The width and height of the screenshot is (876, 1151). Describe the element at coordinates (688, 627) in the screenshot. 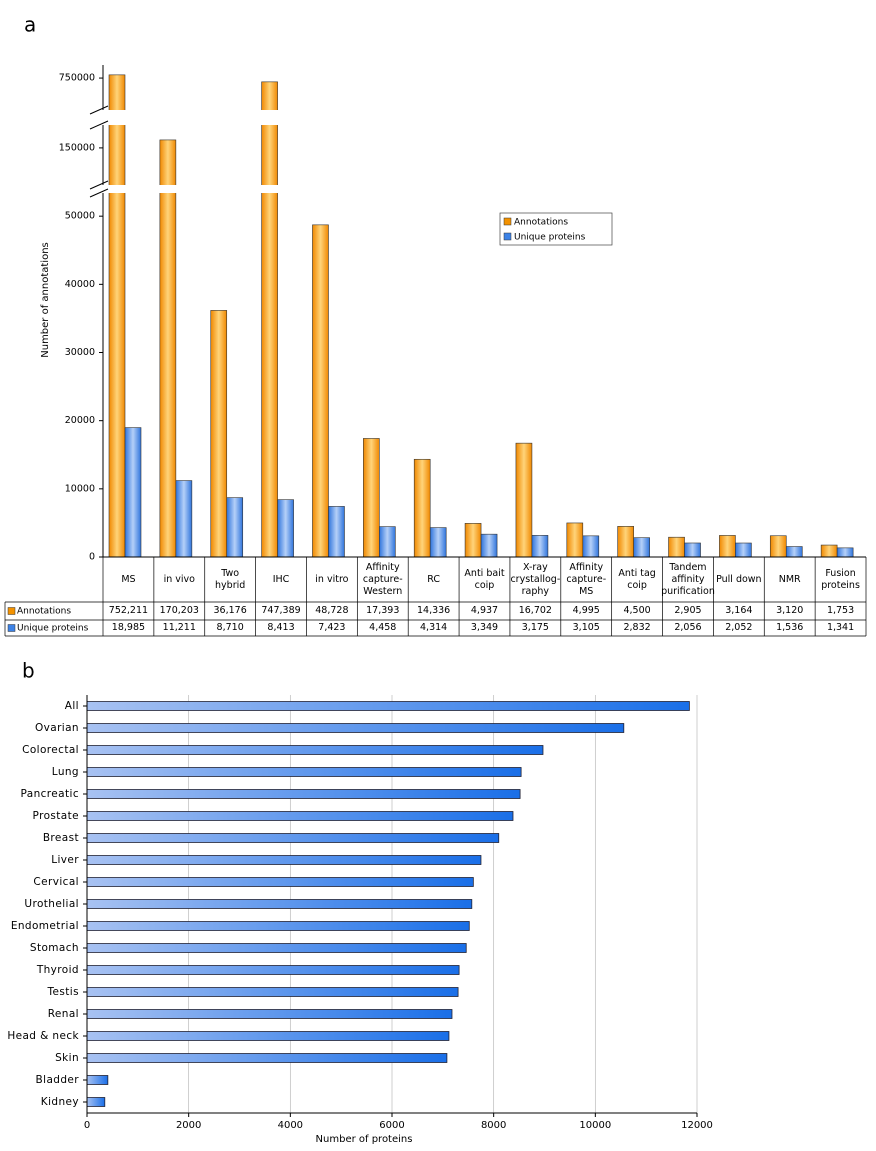

I see `table-cell: 2,056` at that location.